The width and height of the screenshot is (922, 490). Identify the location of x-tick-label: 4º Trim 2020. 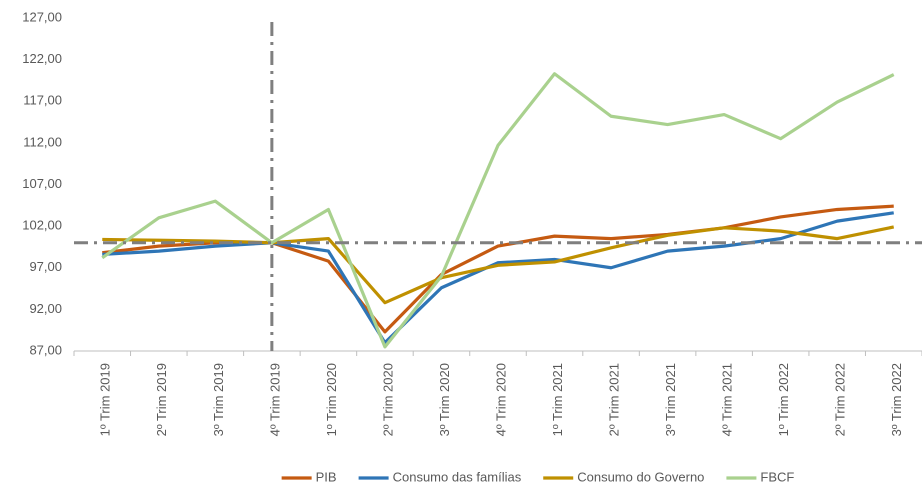
(500, 399).